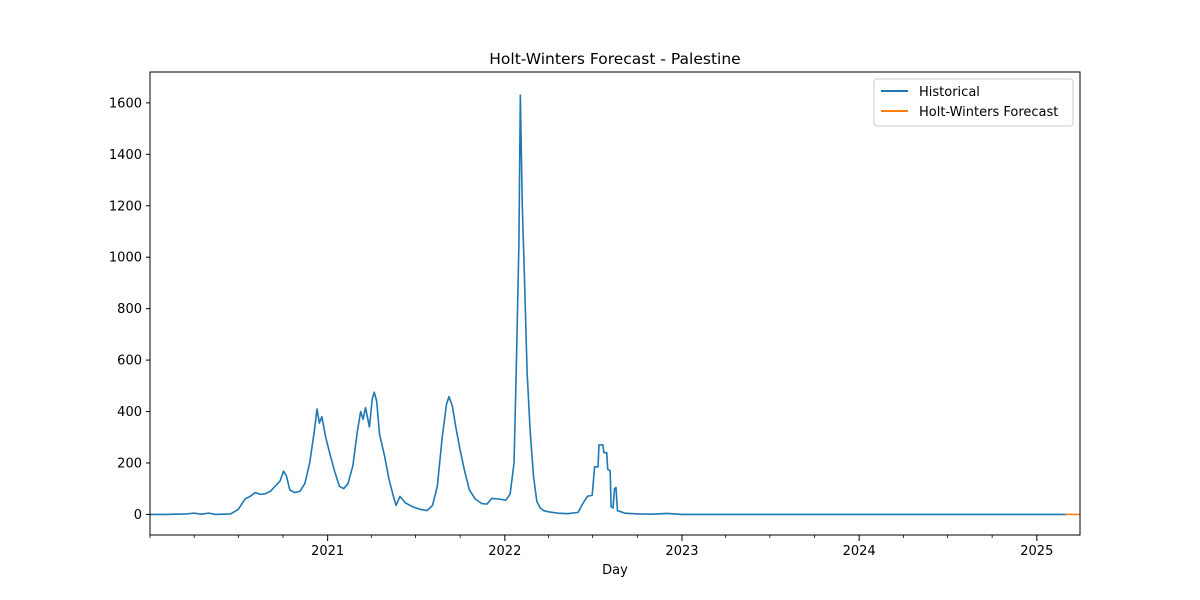  I want to click on y-tick-label: 1400, so click(125, 155).